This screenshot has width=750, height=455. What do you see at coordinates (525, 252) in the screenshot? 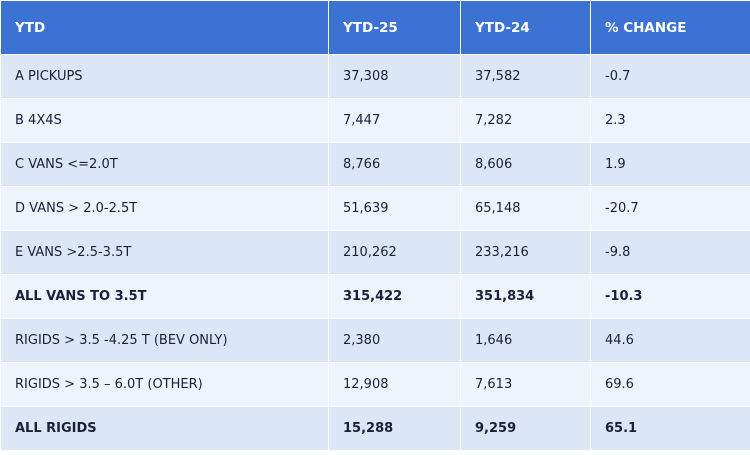
I see `cell-value: 233,216` at bounding box center [525, 252].